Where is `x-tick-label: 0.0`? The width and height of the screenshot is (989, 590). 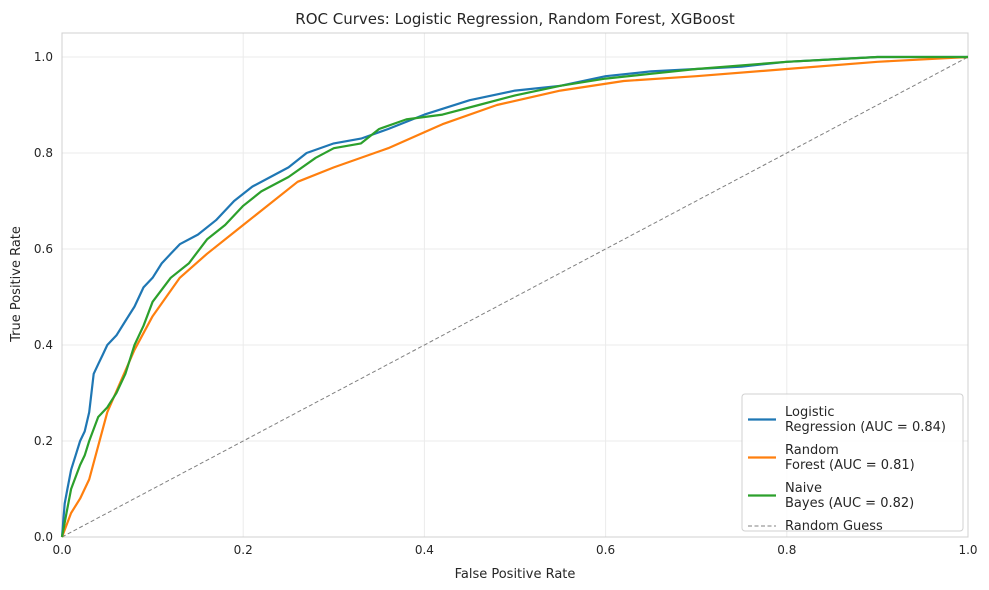 x-tick-label: 0.0 is located at coordinates (61, 550).